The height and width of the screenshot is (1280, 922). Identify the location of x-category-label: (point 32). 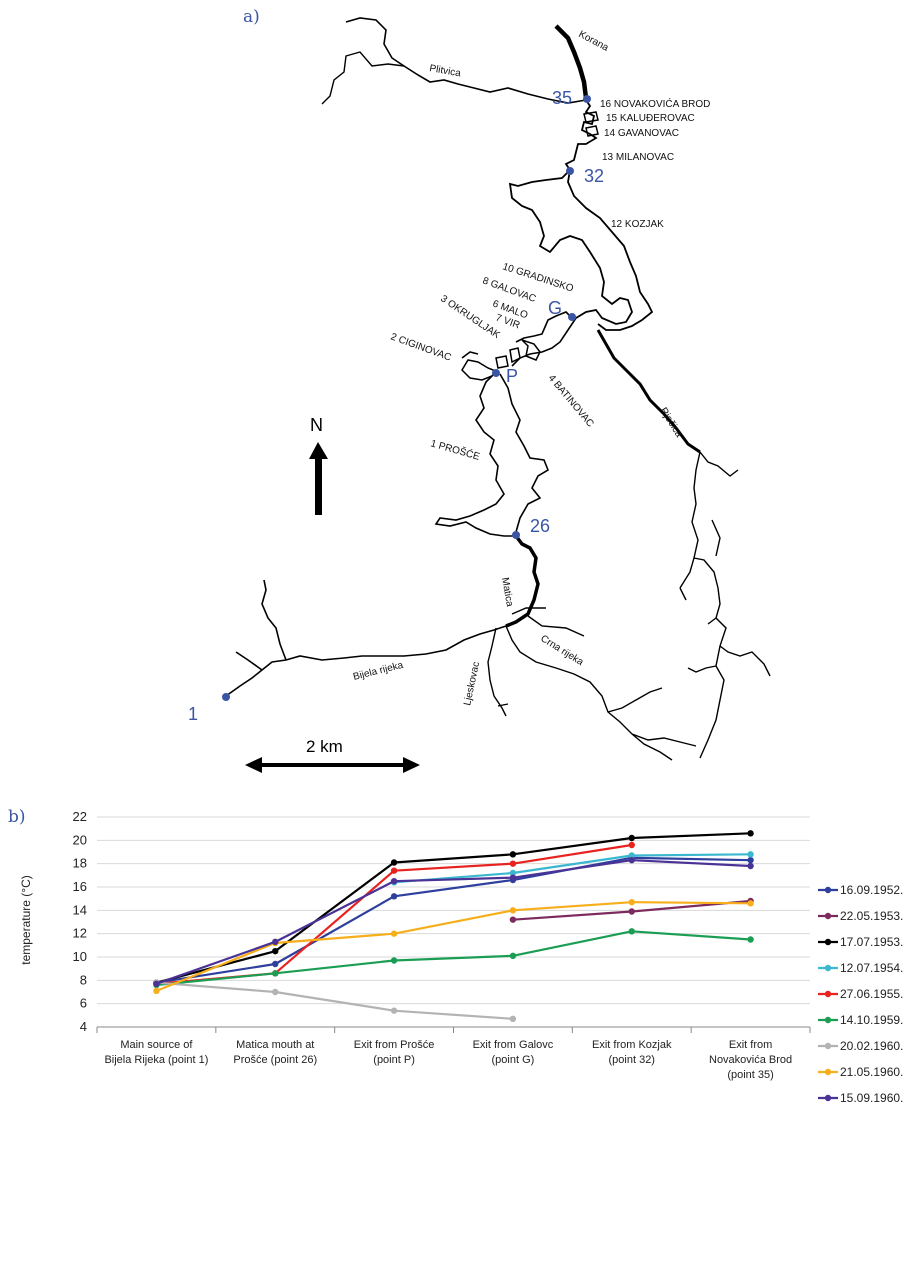
(632, 1060).